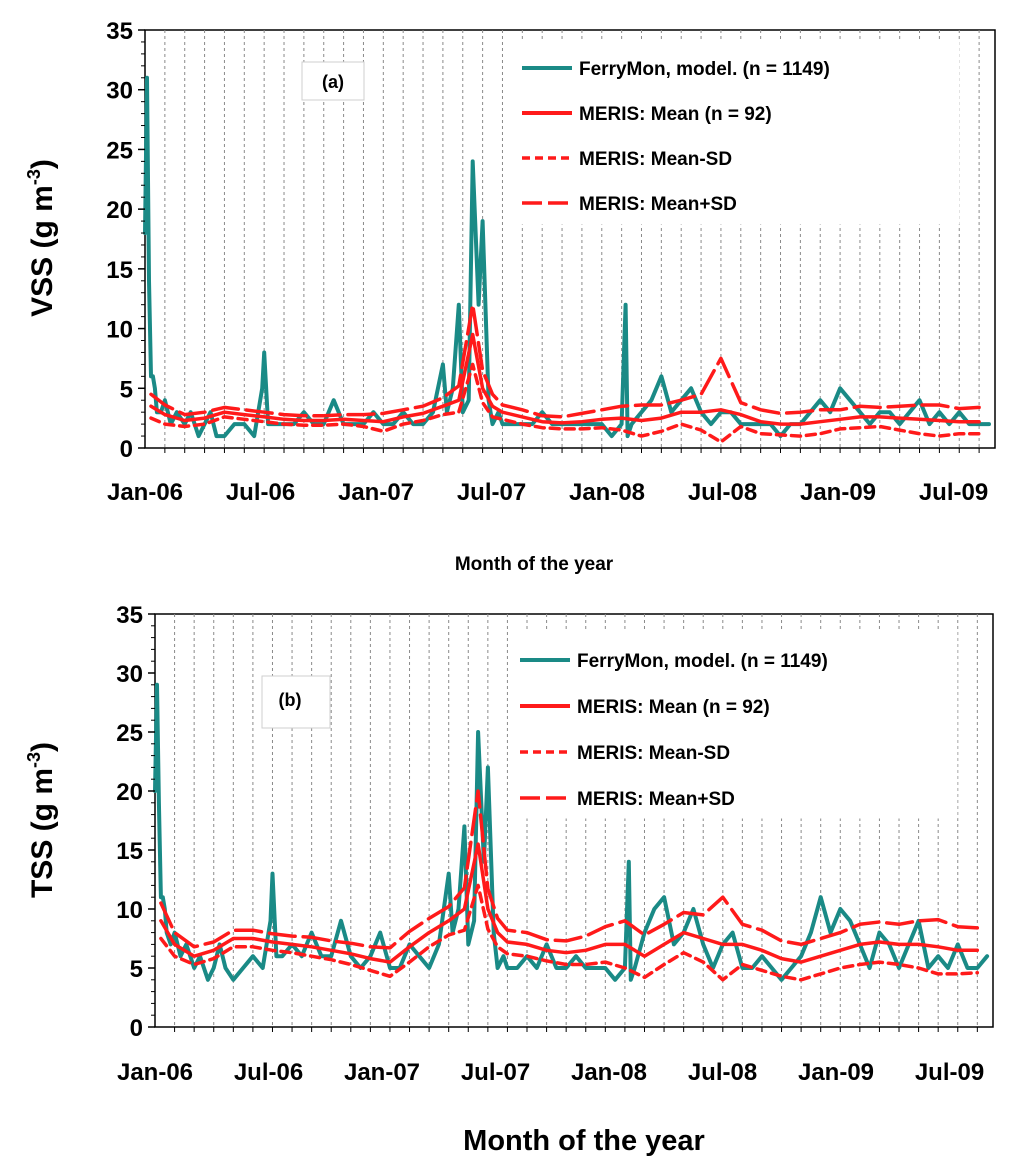 The height and width of the screenshot is (1170, 1024). What do you see at coordinates (129, 733) in the screenshot?
I see `panel-b-y-tick-label: 25` at bounding box center [129, 733].